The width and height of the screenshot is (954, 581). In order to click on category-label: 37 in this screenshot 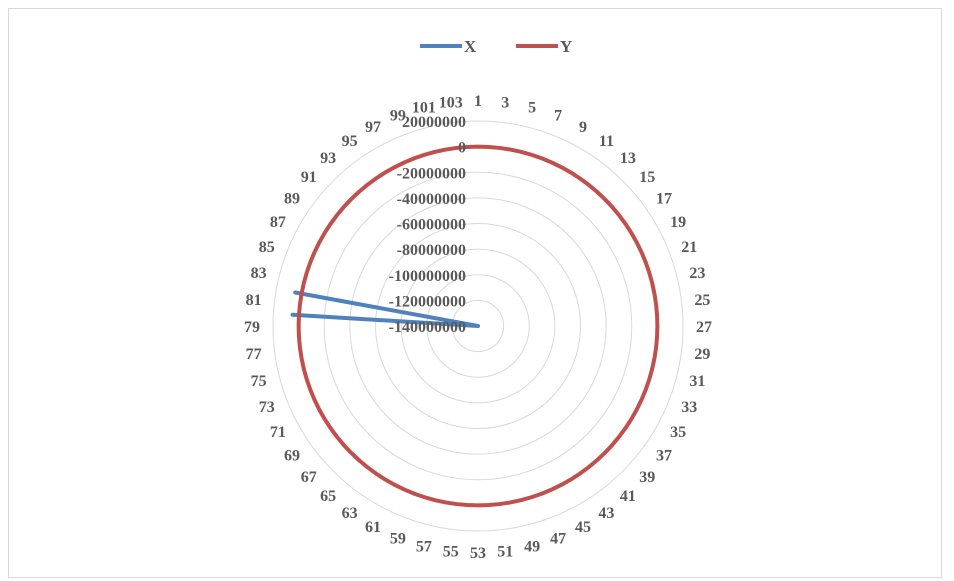, I will do `click(664, 455)`.